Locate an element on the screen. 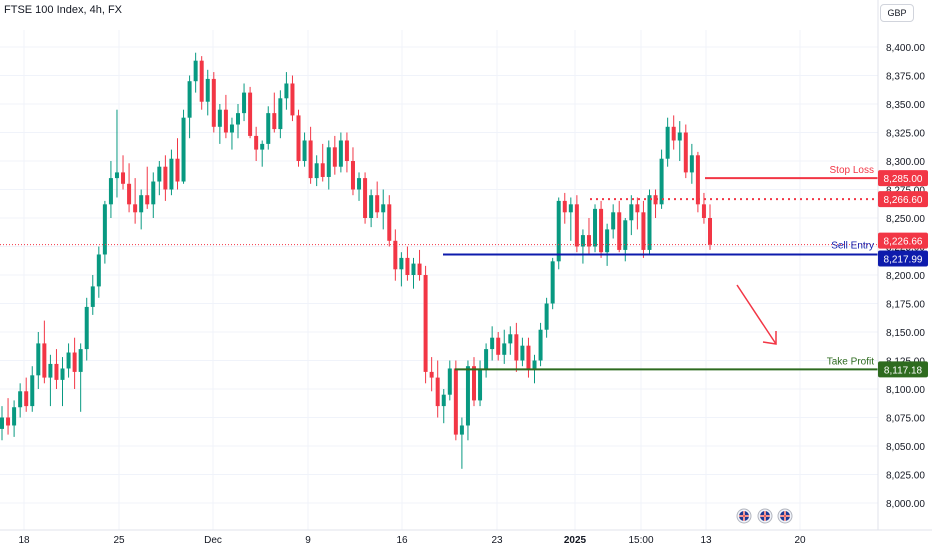 This screenshot has height=550, width=932. symbol-title: FTSE 100 Index, 4h, FX is located at coordinates (63, 10).